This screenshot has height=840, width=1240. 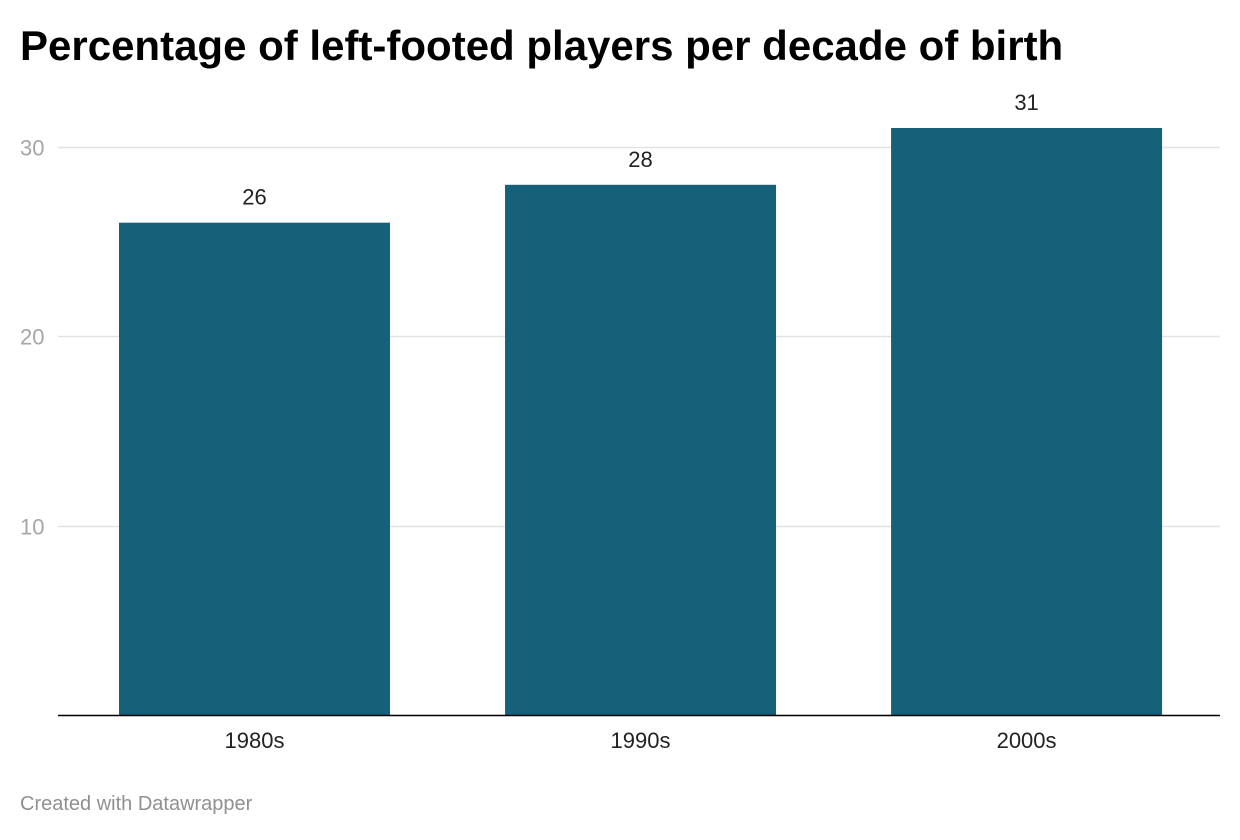 What do you see at coordinates (32, 337) in the screenshot?
I see `y-tick-label: 20` at bounding box center [32, 337].